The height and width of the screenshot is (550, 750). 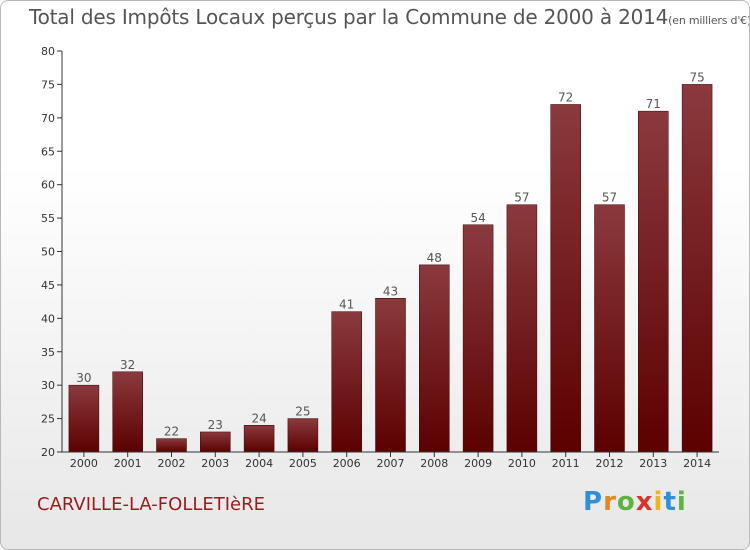 What do you see at coordinates (434, 463) in the screenshot?
I see `x-tick-label-2008: 2008` at bounding box center [434, 463].